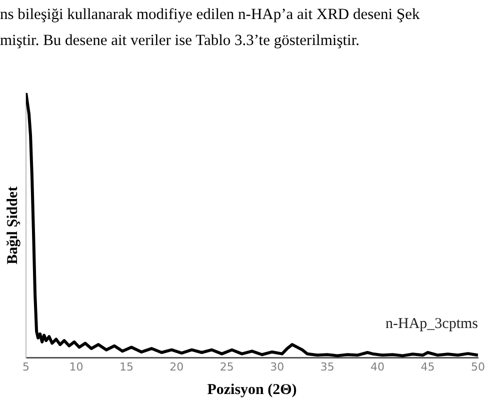 Image resolution: width=492 pixels, height=403 pixels. Describe the element at coordinates (180, 41) in the screenshot. I see `text: miştir. Bu desene ait veriler ise Tablo 3.3’te gösterilmiştir.` at that location.